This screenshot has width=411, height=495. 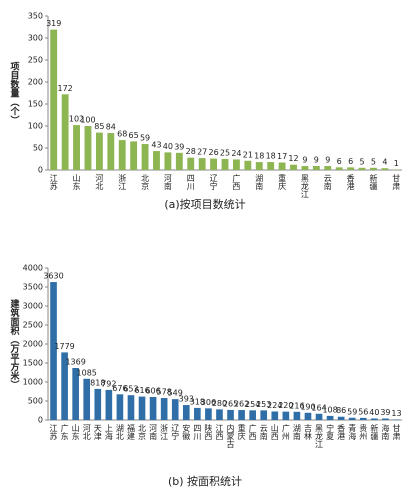 I want to click on value-label: 65, so click(x=134, y=135).